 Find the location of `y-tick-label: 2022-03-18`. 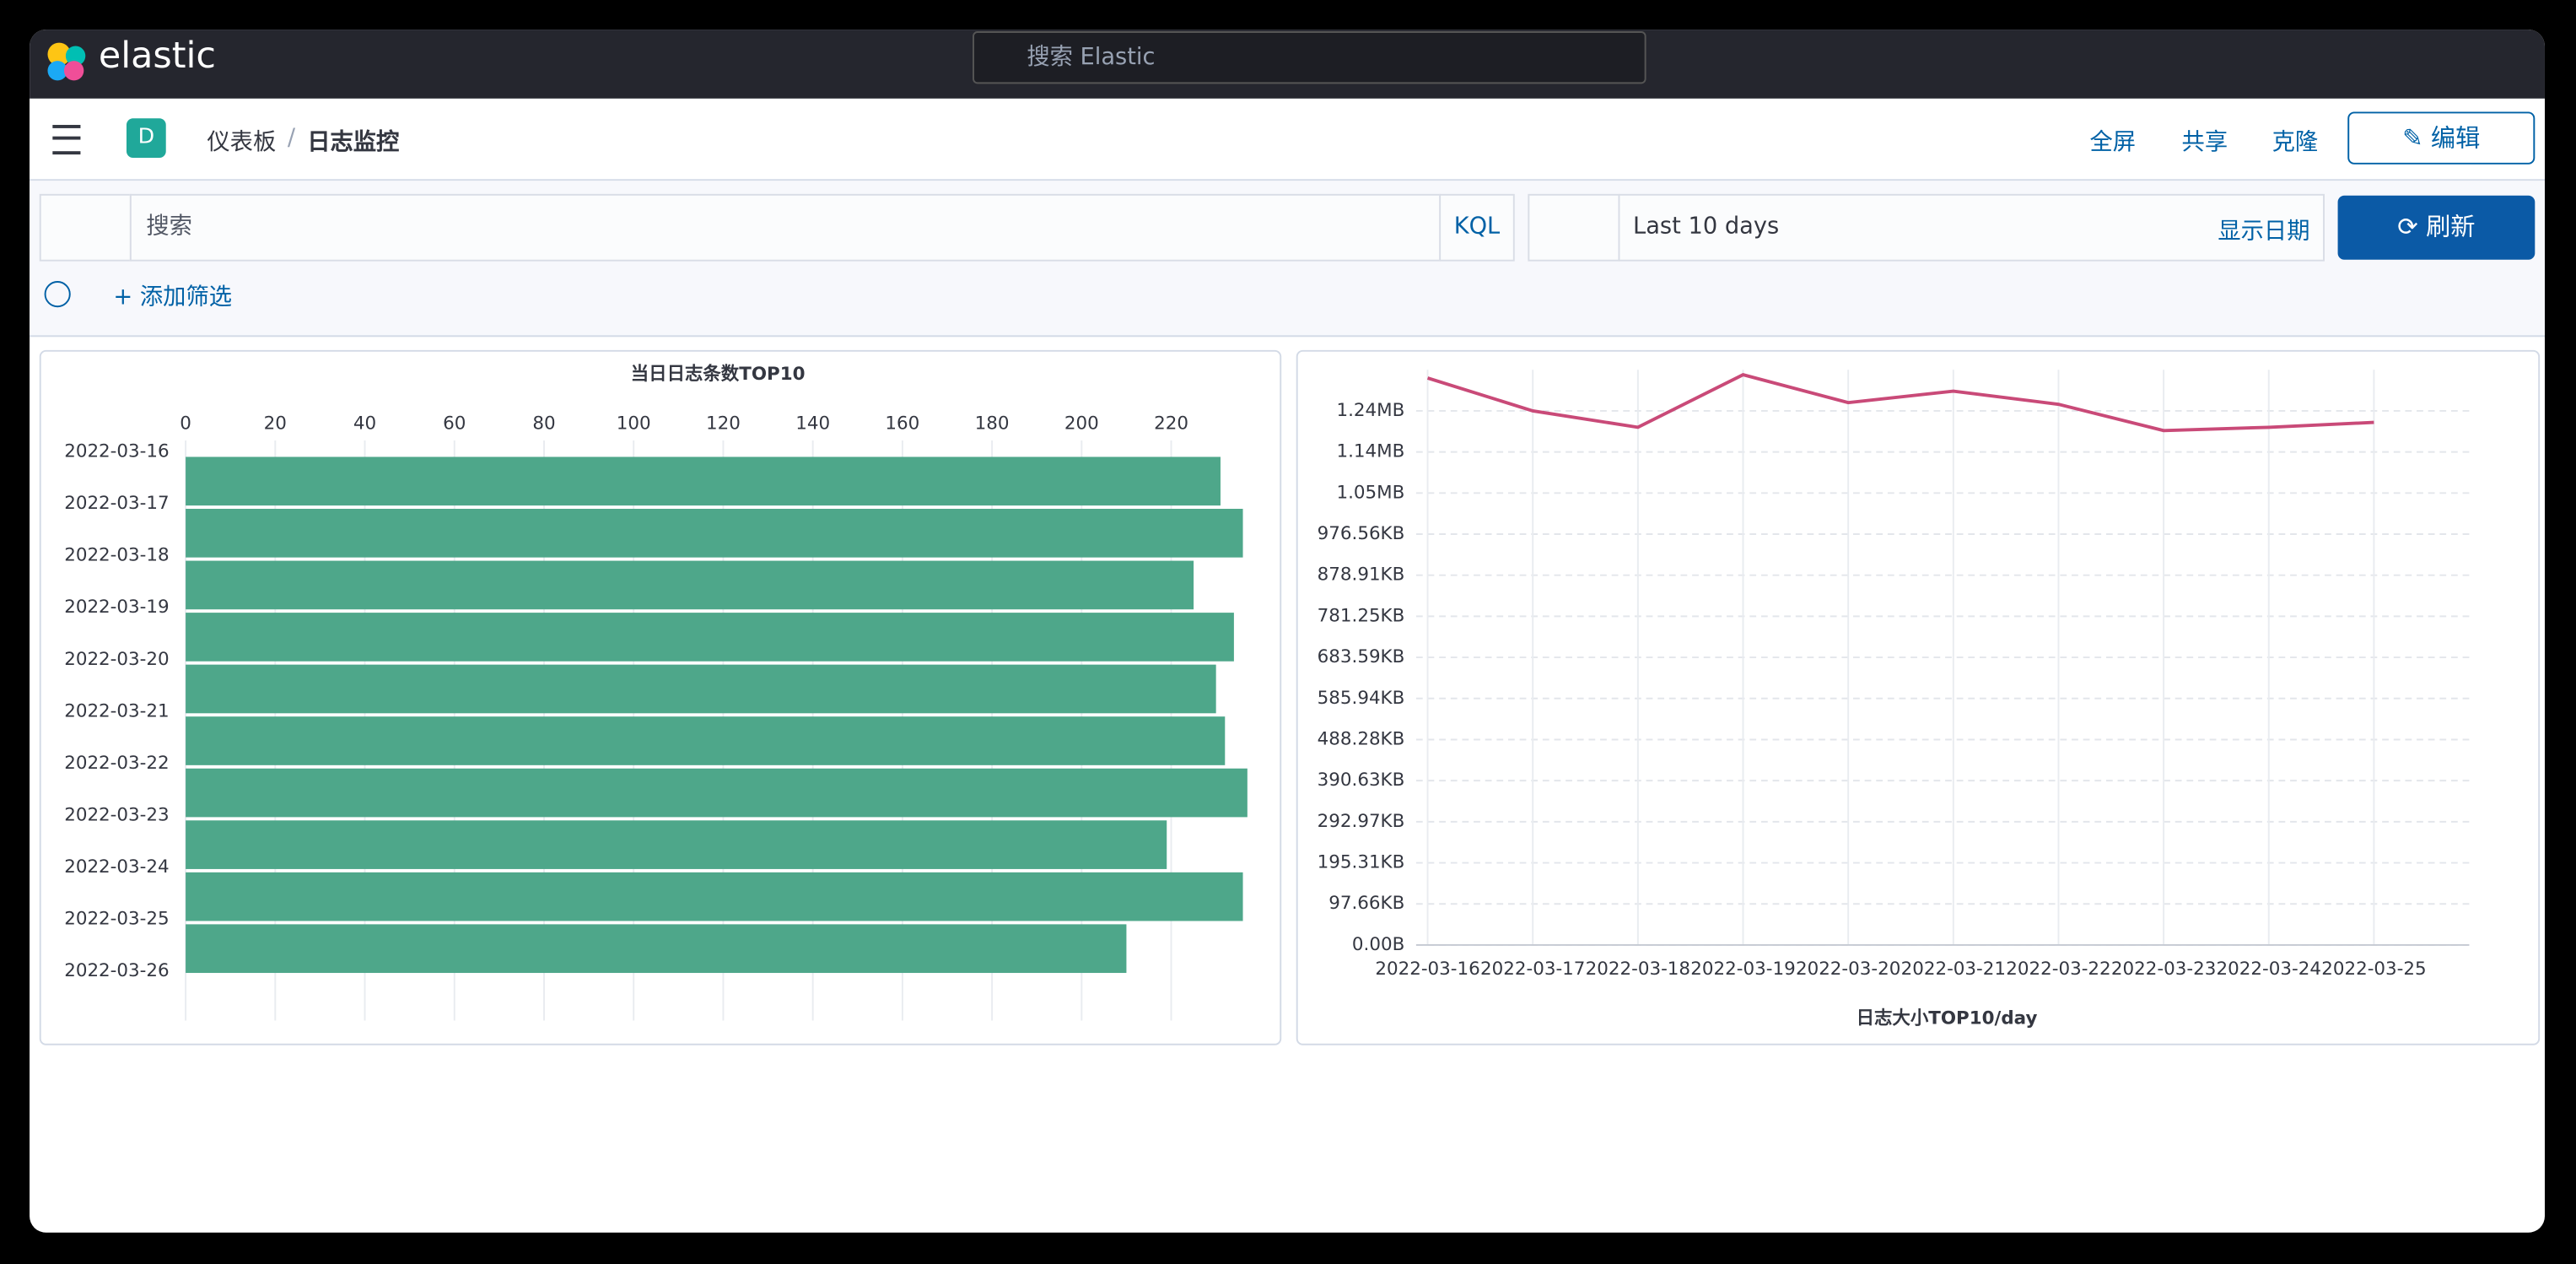

y-tick-label: 2022-03-18 is located at coordinates (116, 556).